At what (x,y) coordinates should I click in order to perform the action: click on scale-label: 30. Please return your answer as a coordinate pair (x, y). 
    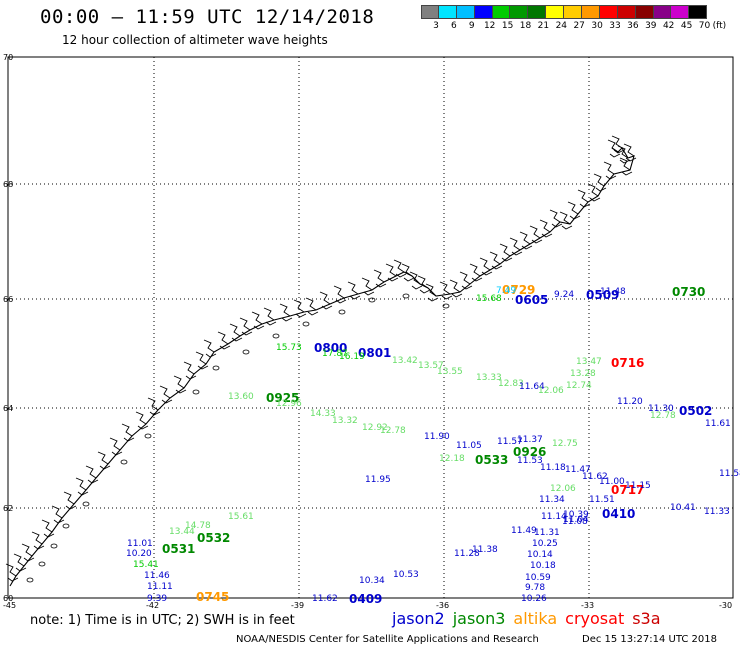
    Looking at the image, I should click on (597, 26).